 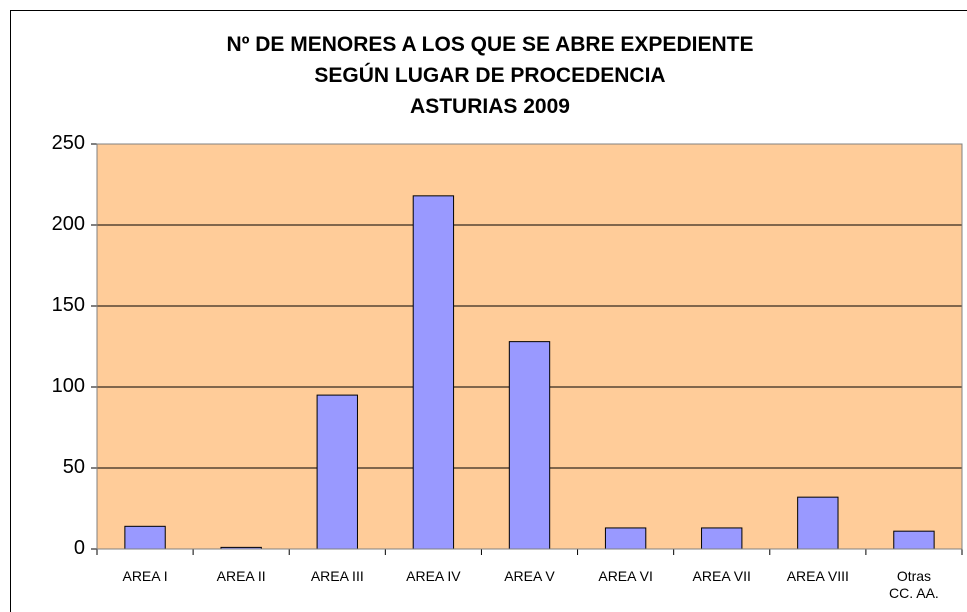 What do you see at coordinates (73, 467) in the screenshot?
I see `y-tick-label: 50` at bounding box center [73, 467].